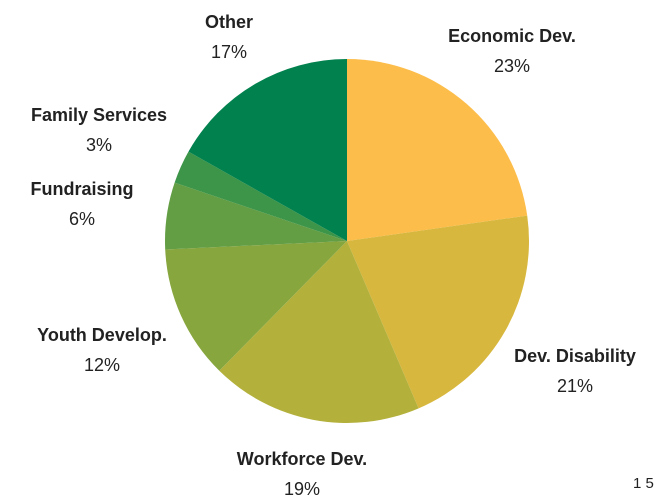 The width and height of the screenshot is (667, 495). What do you see at coordinates (643, 483) in the screenshot?
I see `page-number: 1 5` at bounding box center [643, 483].